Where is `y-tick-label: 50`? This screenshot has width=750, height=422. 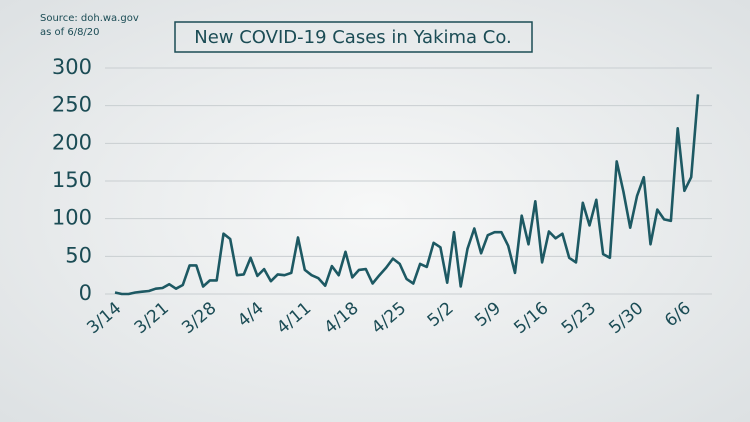 y-tick-label: 50 is located at coordinates (78, 255).